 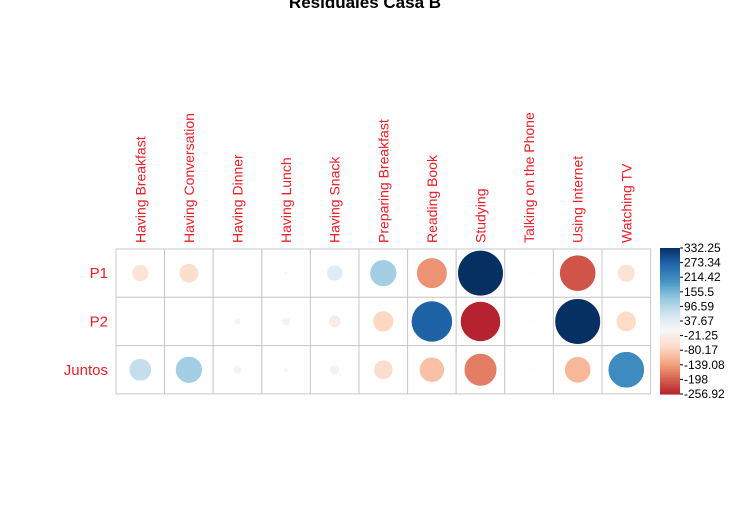 I want to click on column-label: Having Lunch, so click(x=286, y=200).